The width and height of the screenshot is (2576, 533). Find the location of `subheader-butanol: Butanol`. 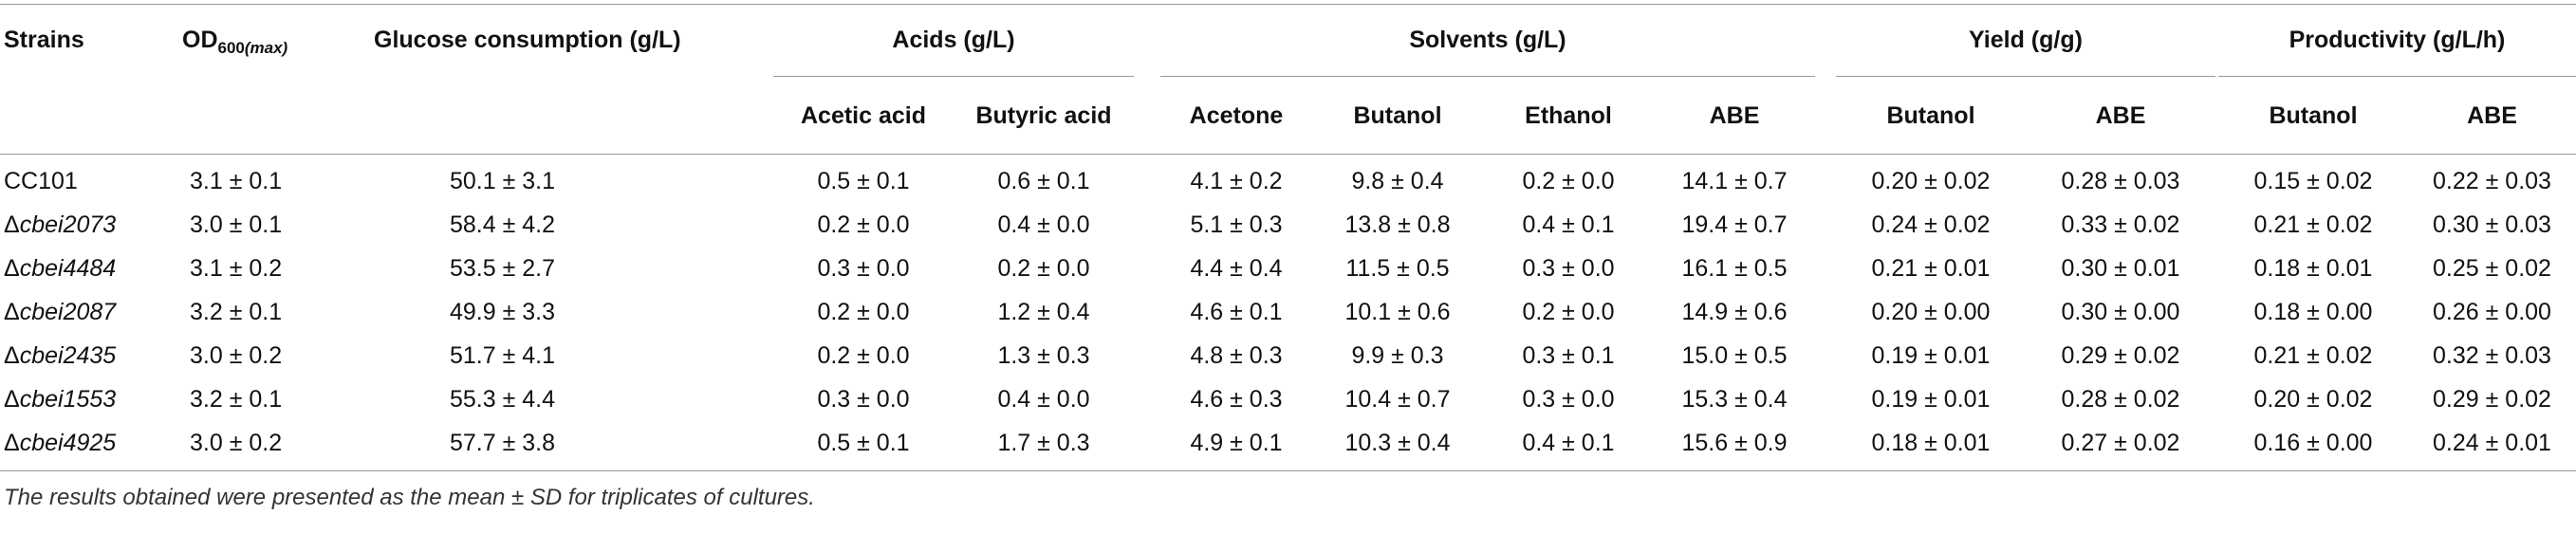

subheader-butanol: Butanol is located at coordinates (1397, 115).